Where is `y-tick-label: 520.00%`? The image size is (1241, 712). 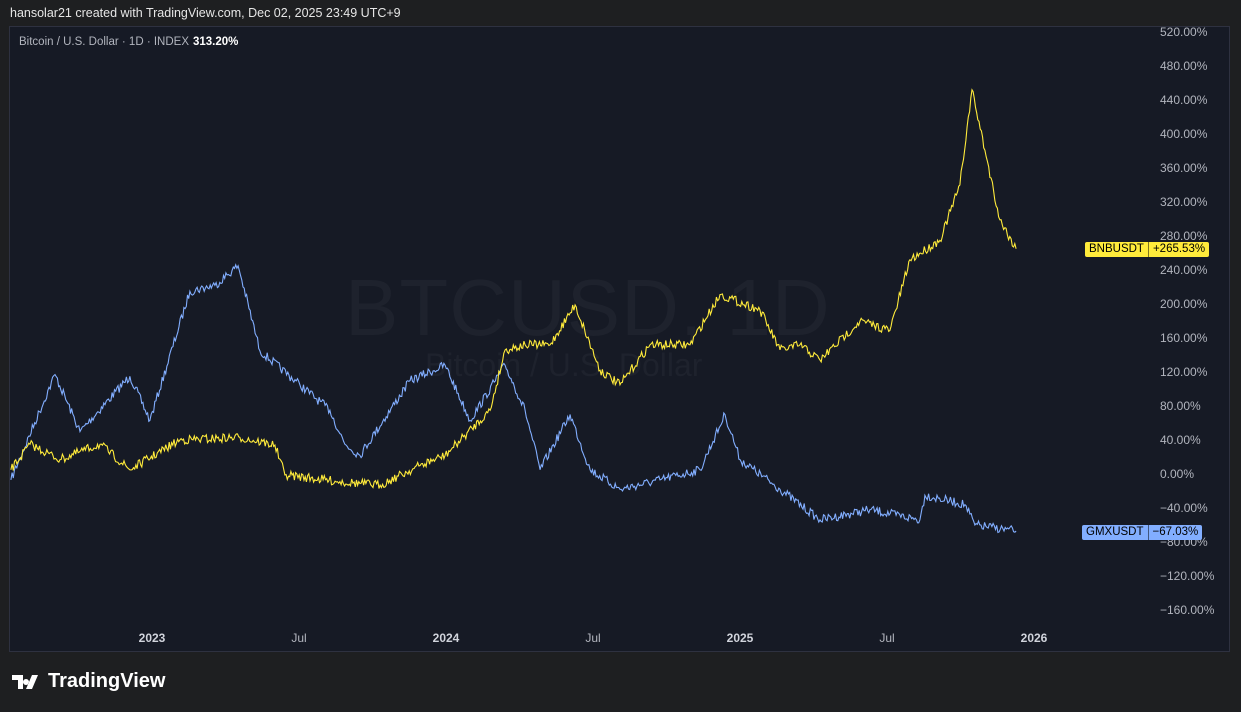
y-tick-label: 520.00% is located at coordinates (1184, 32).